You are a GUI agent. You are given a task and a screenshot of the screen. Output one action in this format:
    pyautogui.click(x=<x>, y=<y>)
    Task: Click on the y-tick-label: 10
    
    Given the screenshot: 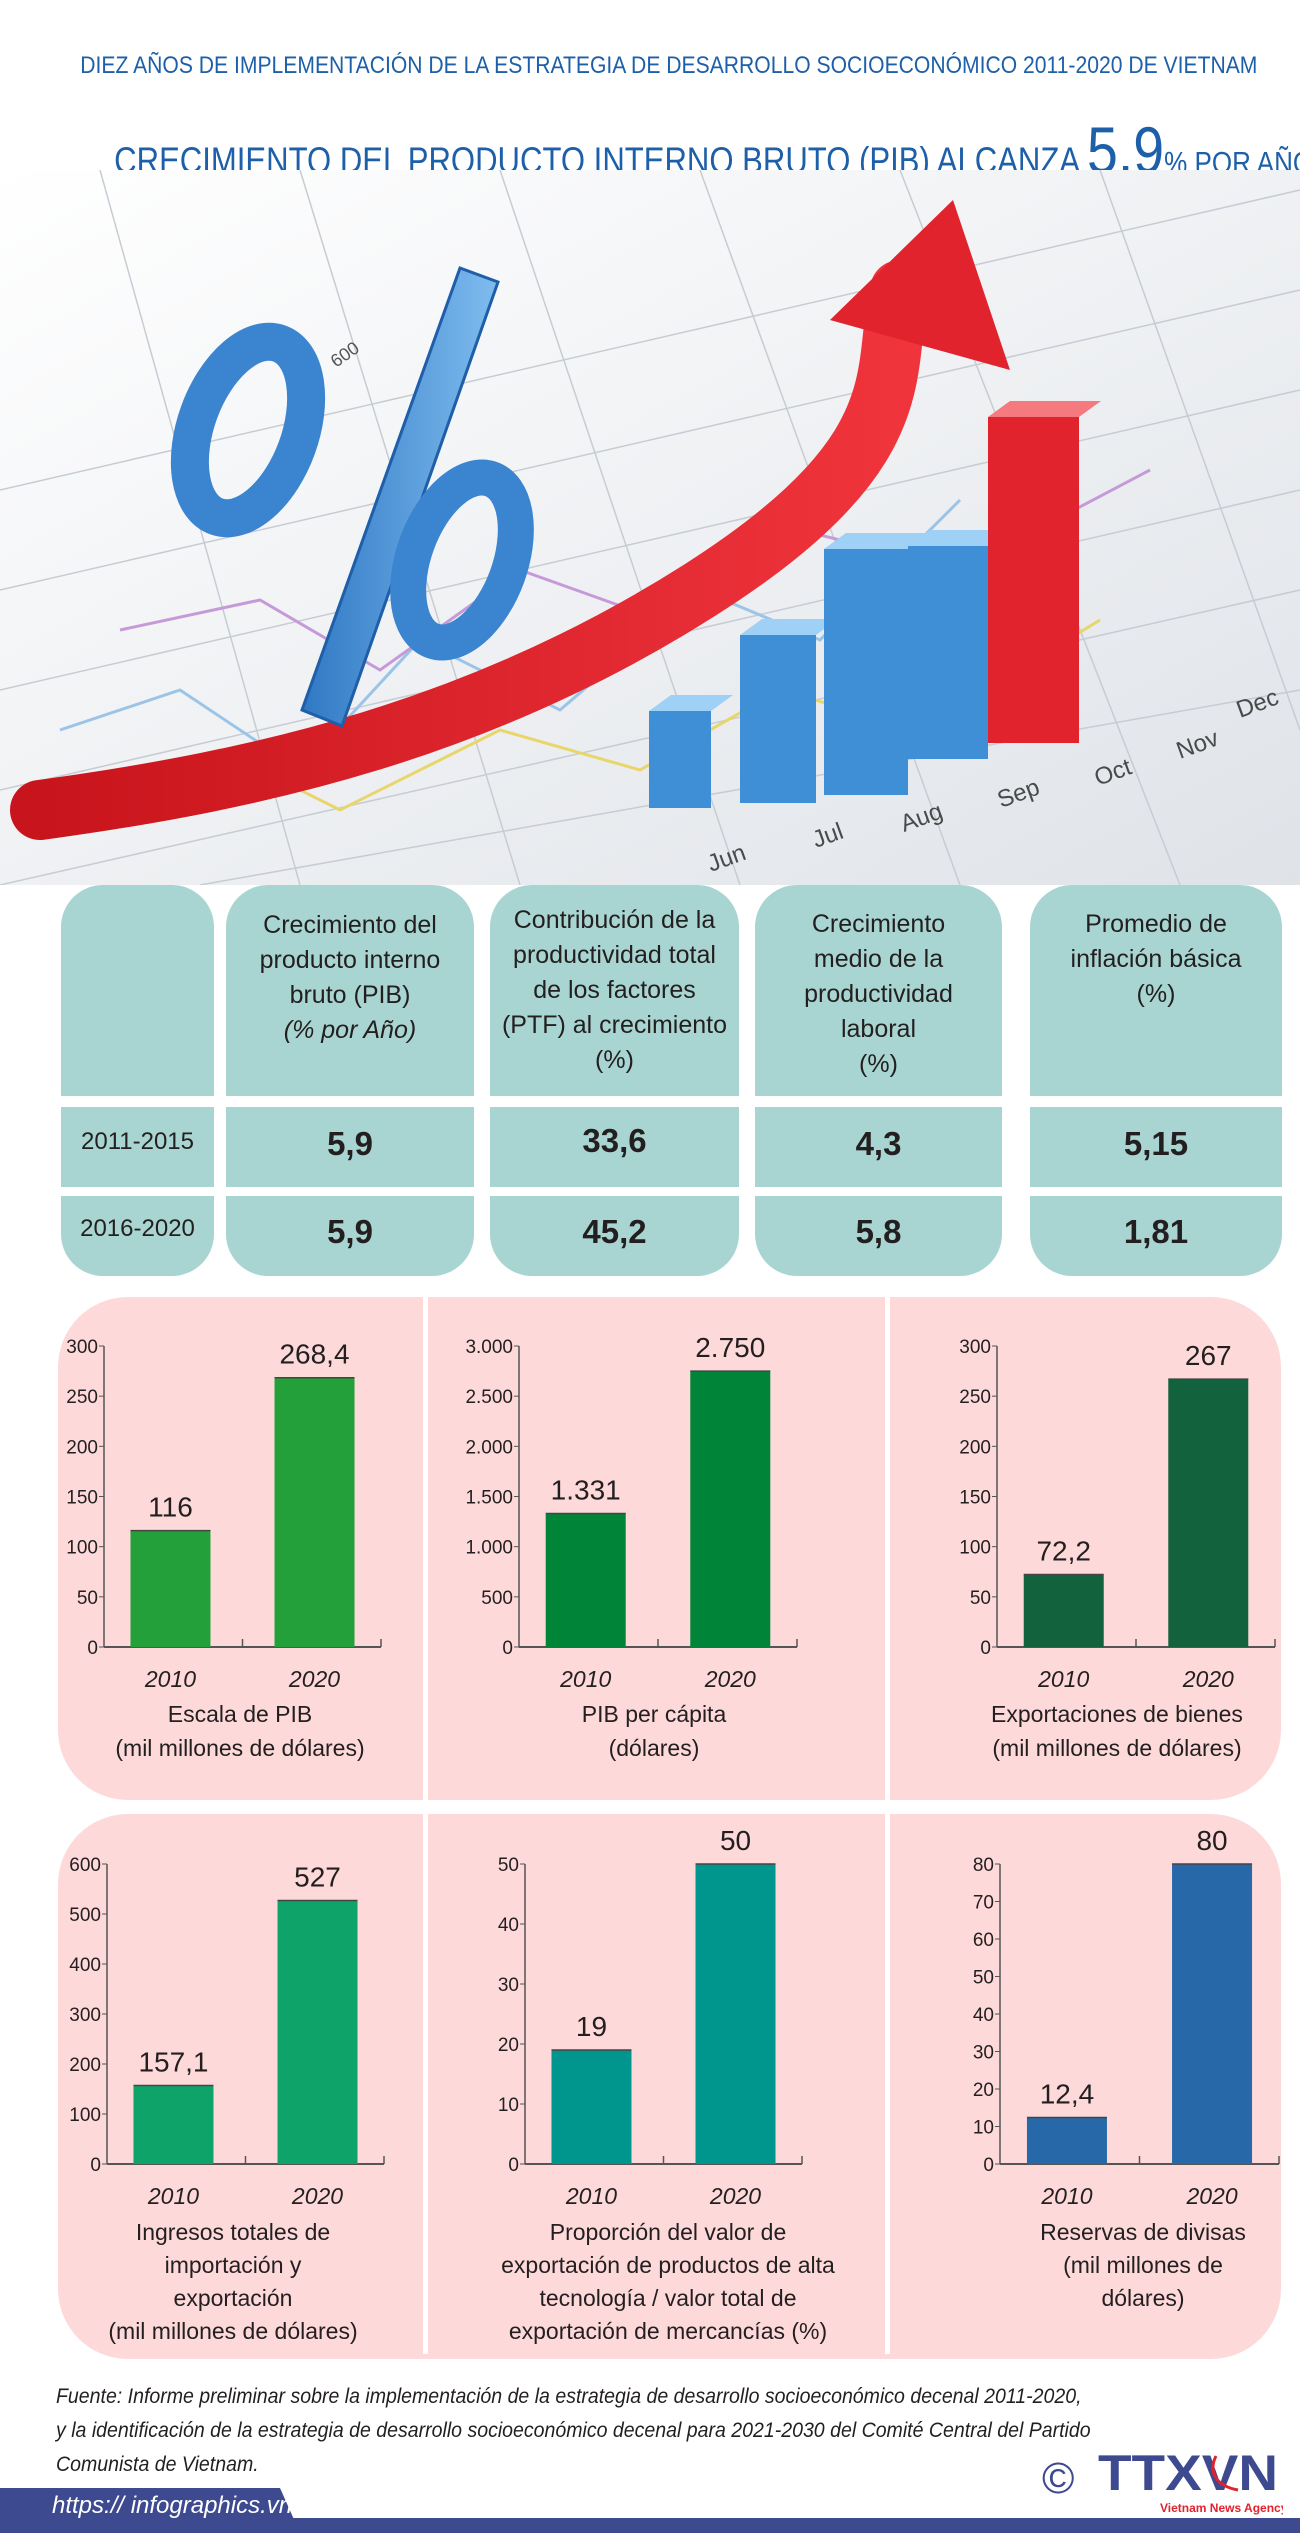 What is the action you would take?
    pyautogui.click(x=983, y=2128)
    